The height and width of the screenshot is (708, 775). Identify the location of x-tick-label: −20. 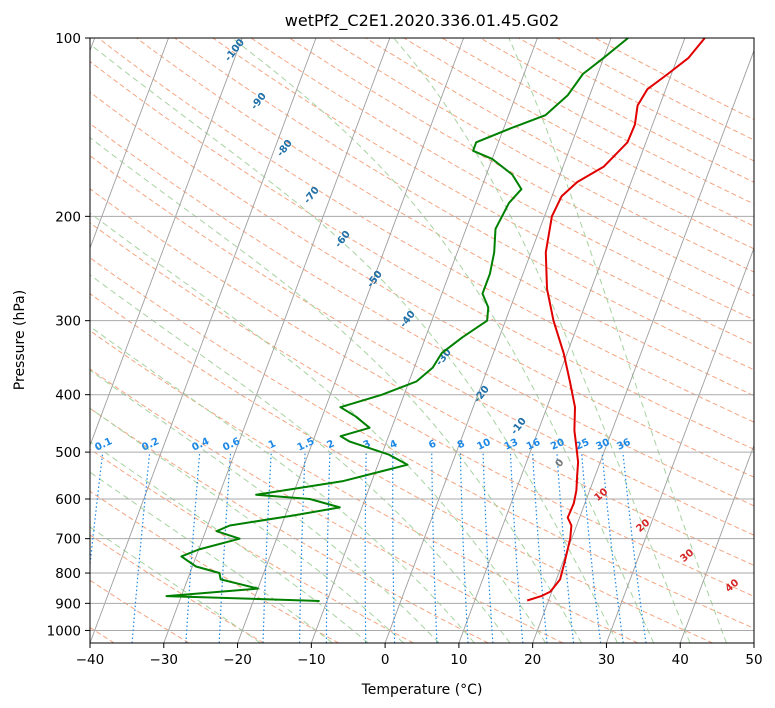
(237, 660).